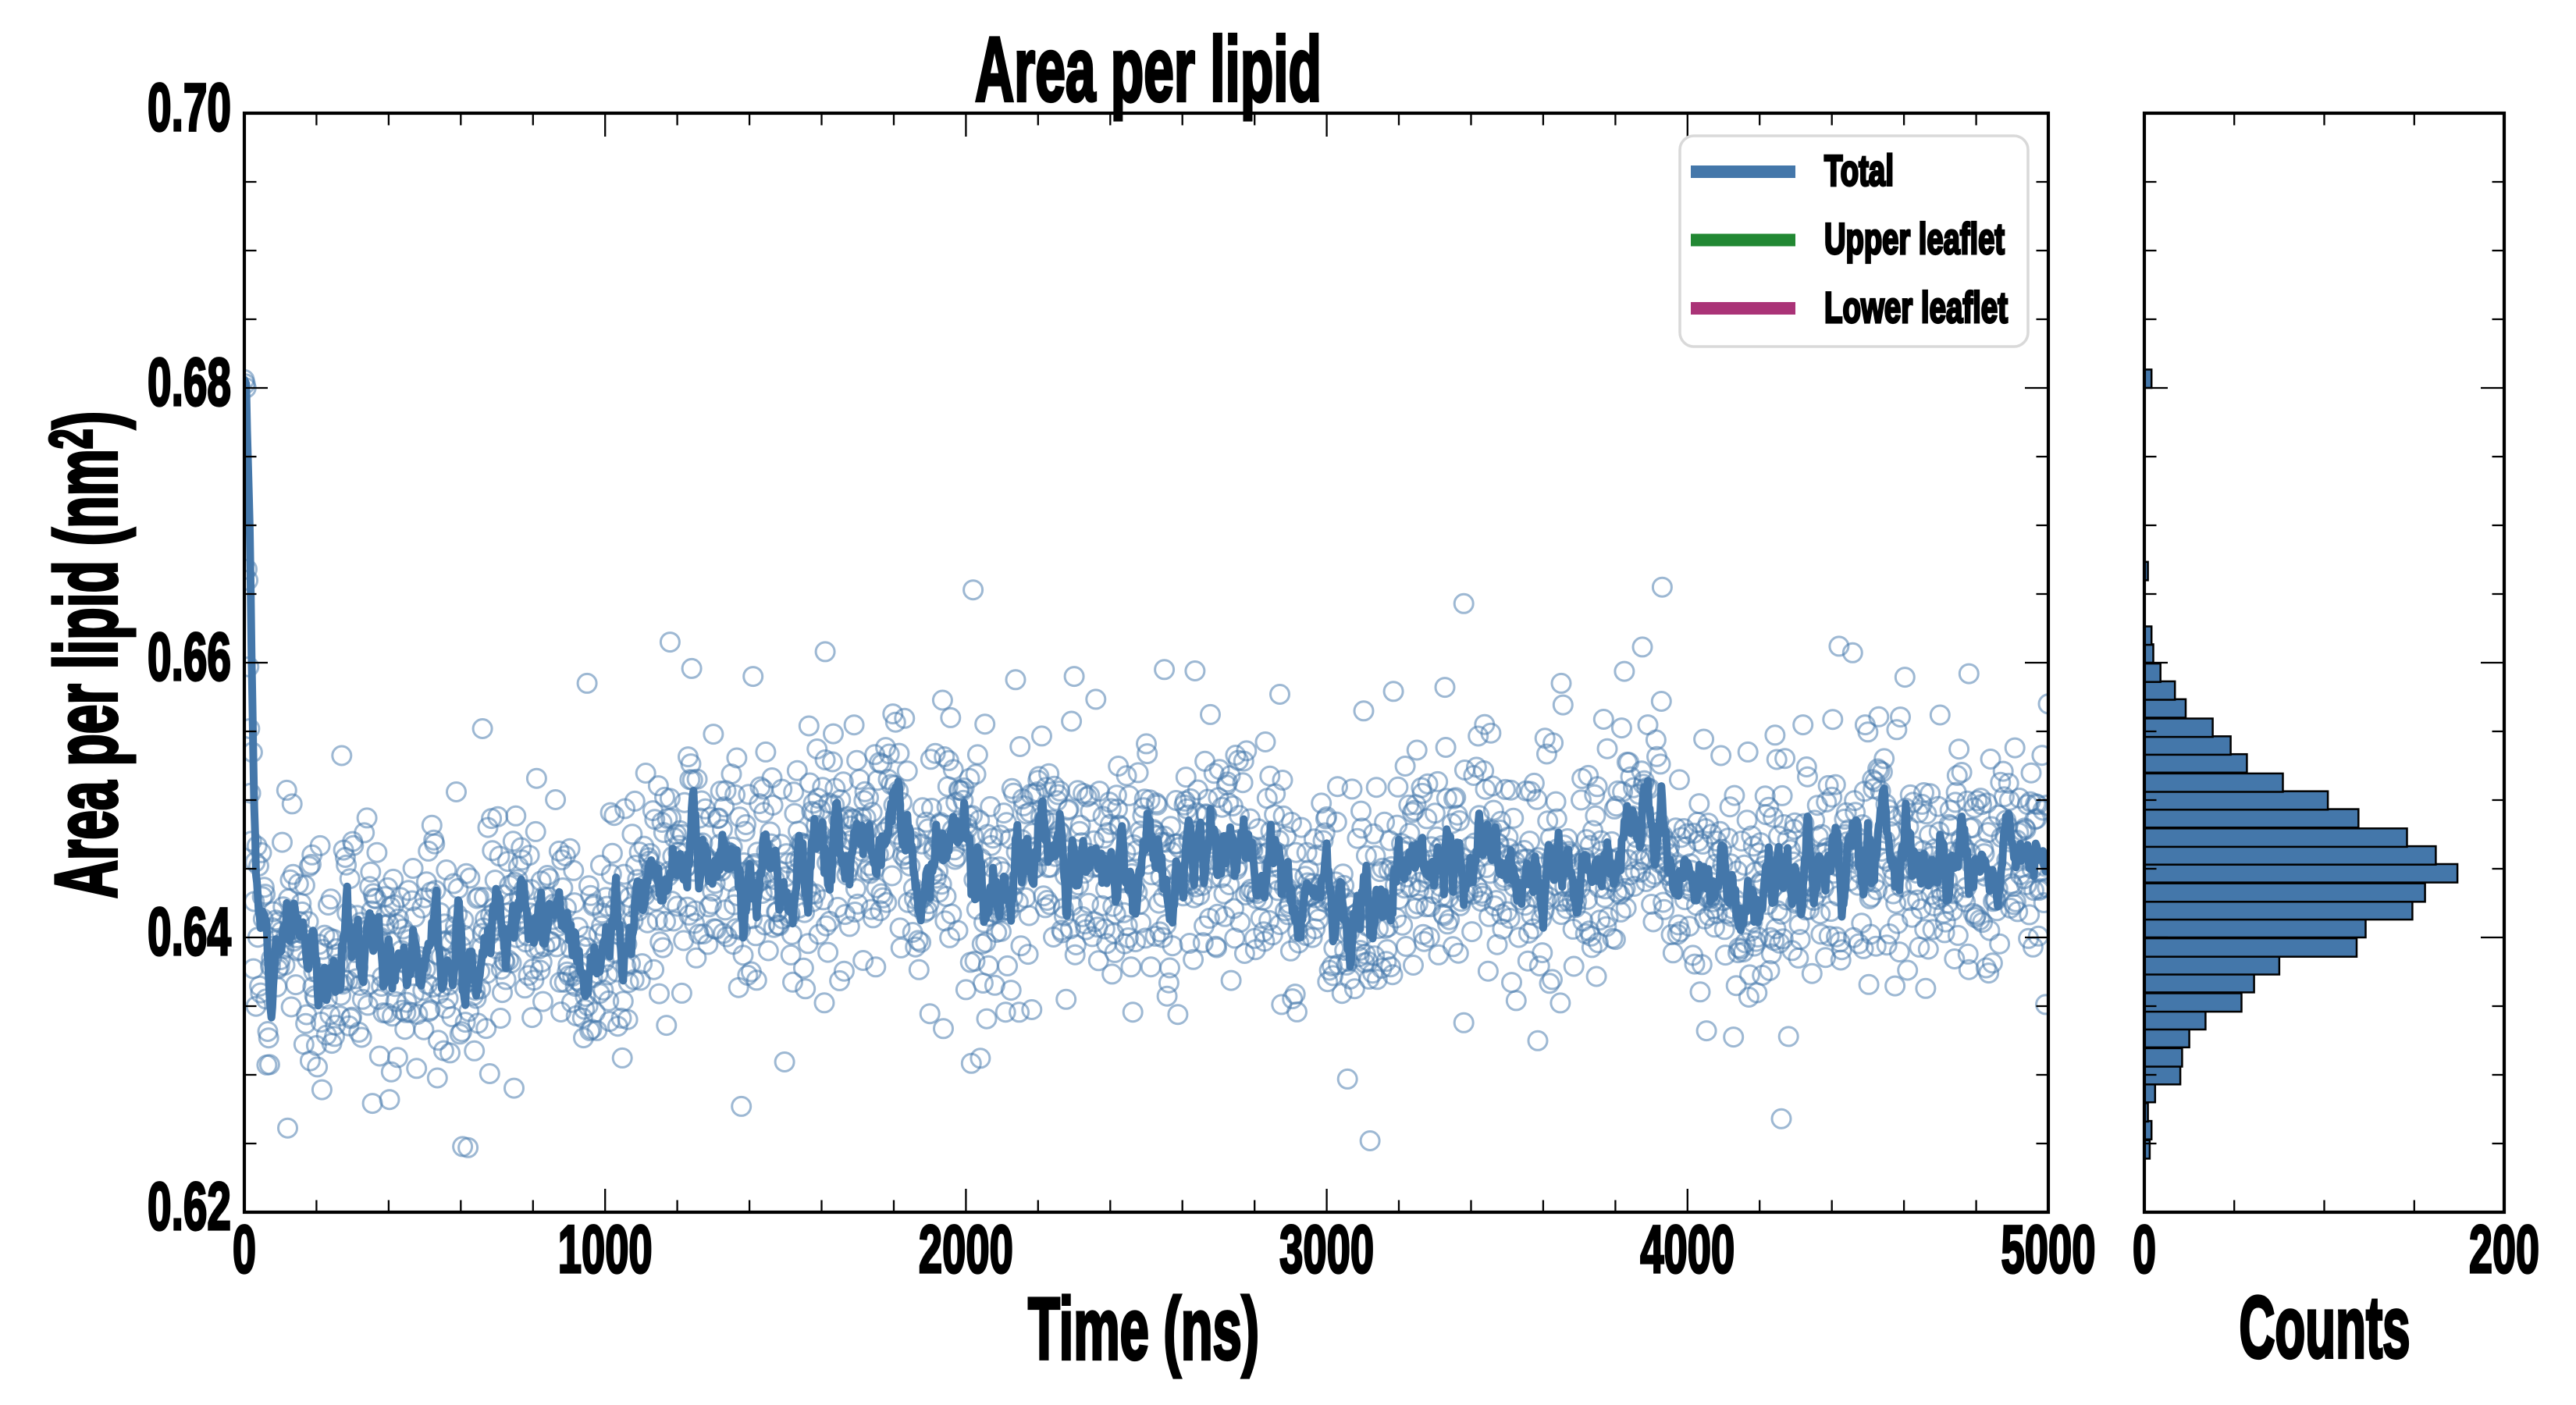 The height and width of the screenshot is (1405, 2576). Describe the element at coordinates (189, 657) in the screenshot. I see `svg-text: 0.66` at that location.